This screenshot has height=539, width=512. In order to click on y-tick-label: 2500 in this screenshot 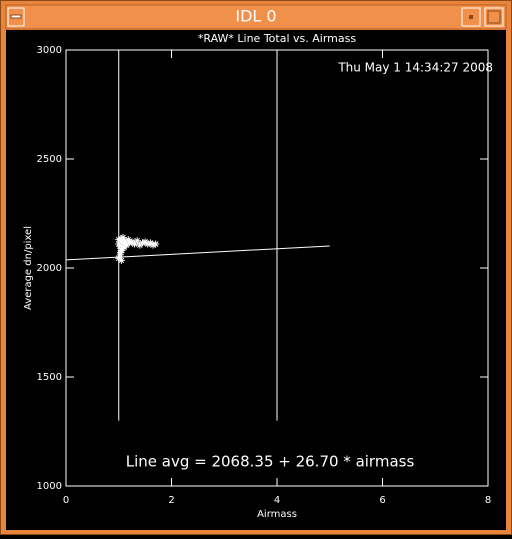, I will do `click(49, 159)`.